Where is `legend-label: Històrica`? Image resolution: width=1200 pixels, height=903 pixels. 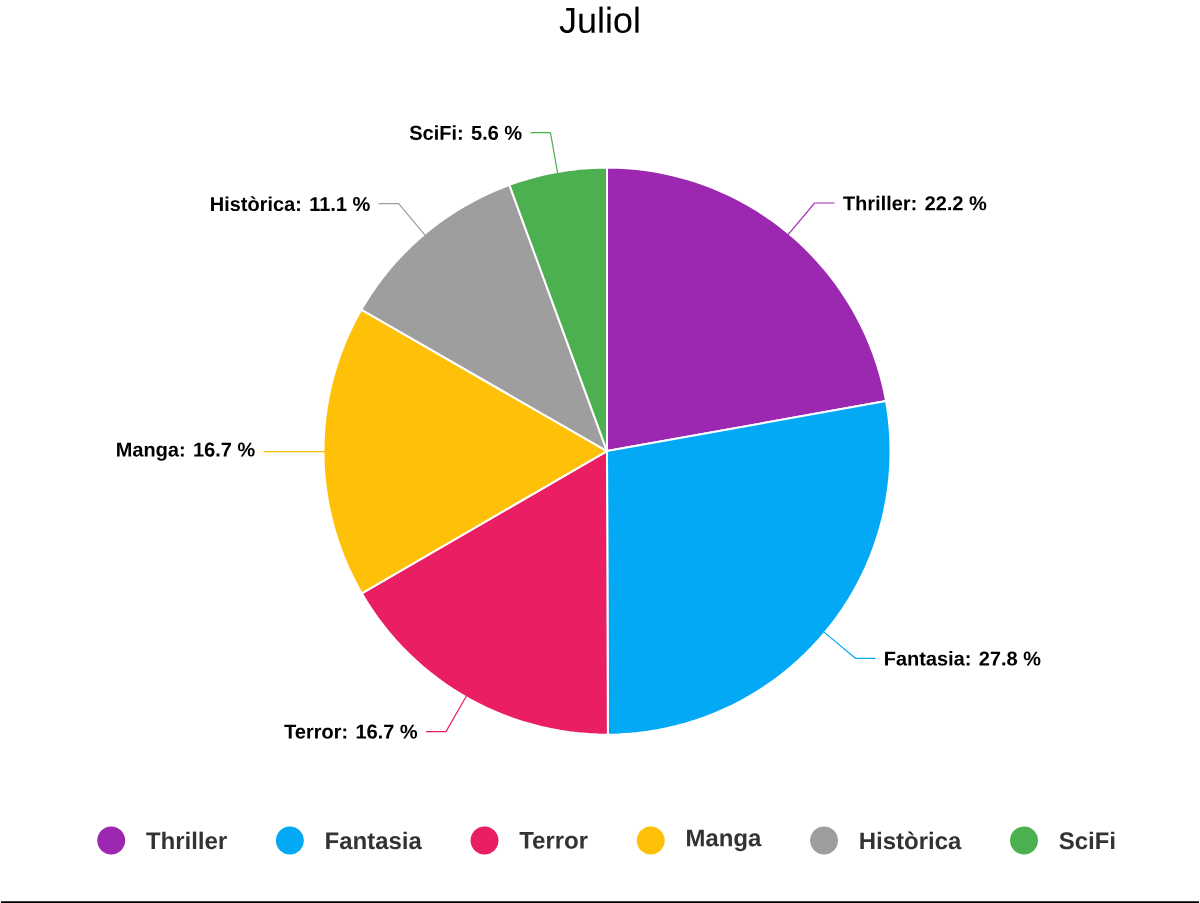 legend-label: Històrica is located at coordinates (911, 840).